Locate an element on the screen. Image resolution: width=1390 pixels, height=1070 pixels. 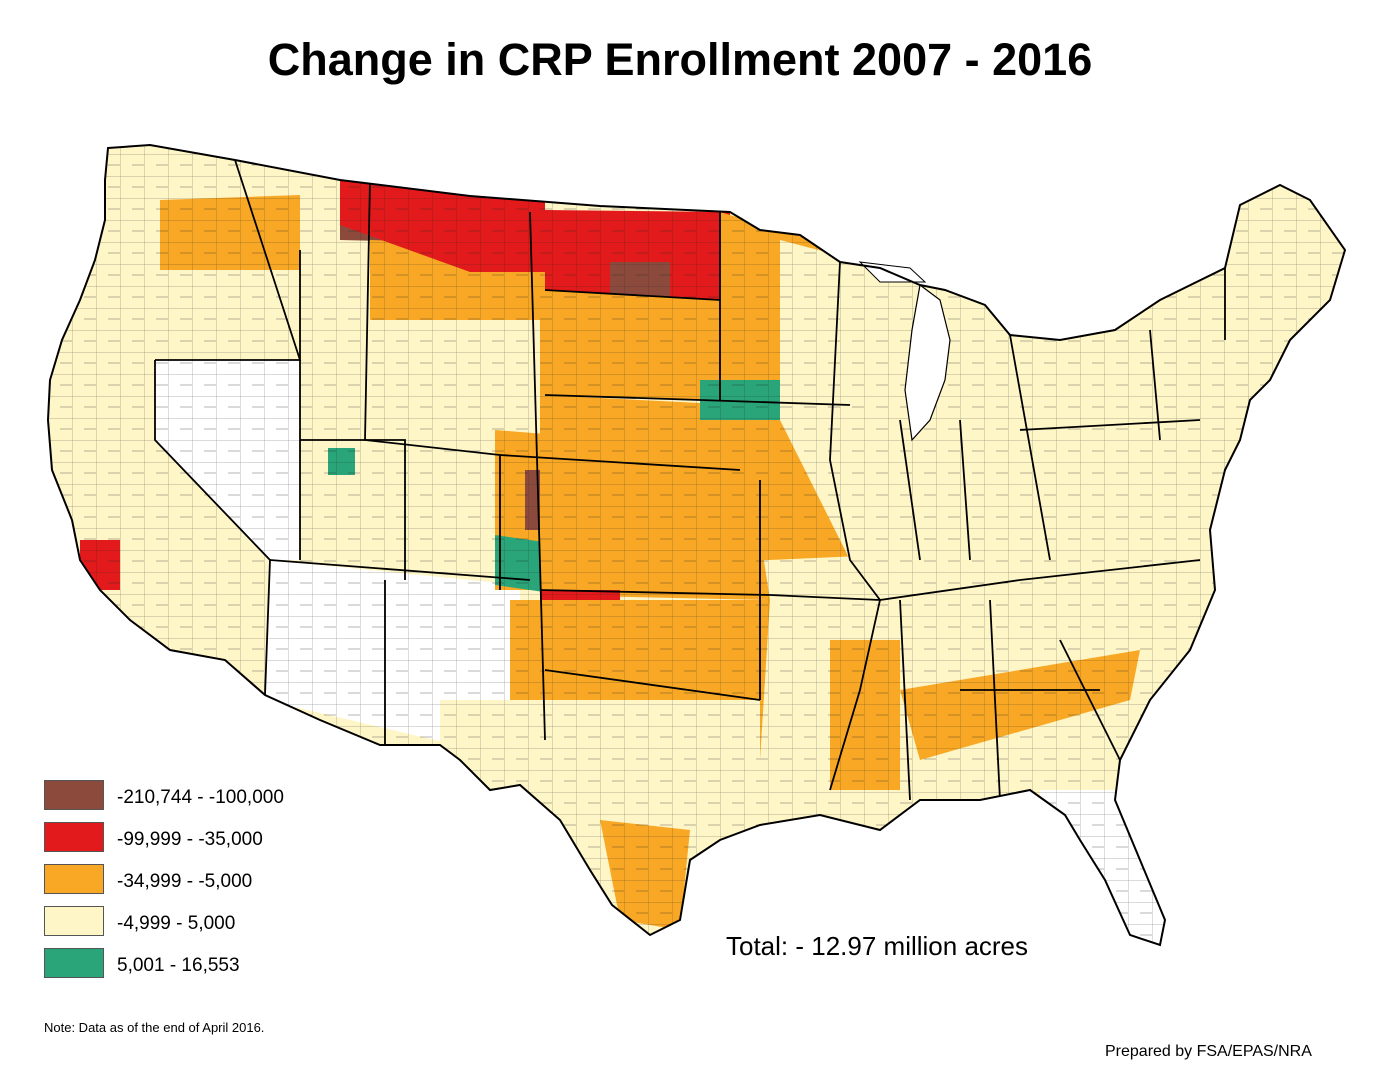
data-note: Note: Data as of the end of April 2016. is located at coordinates (154, 1027).